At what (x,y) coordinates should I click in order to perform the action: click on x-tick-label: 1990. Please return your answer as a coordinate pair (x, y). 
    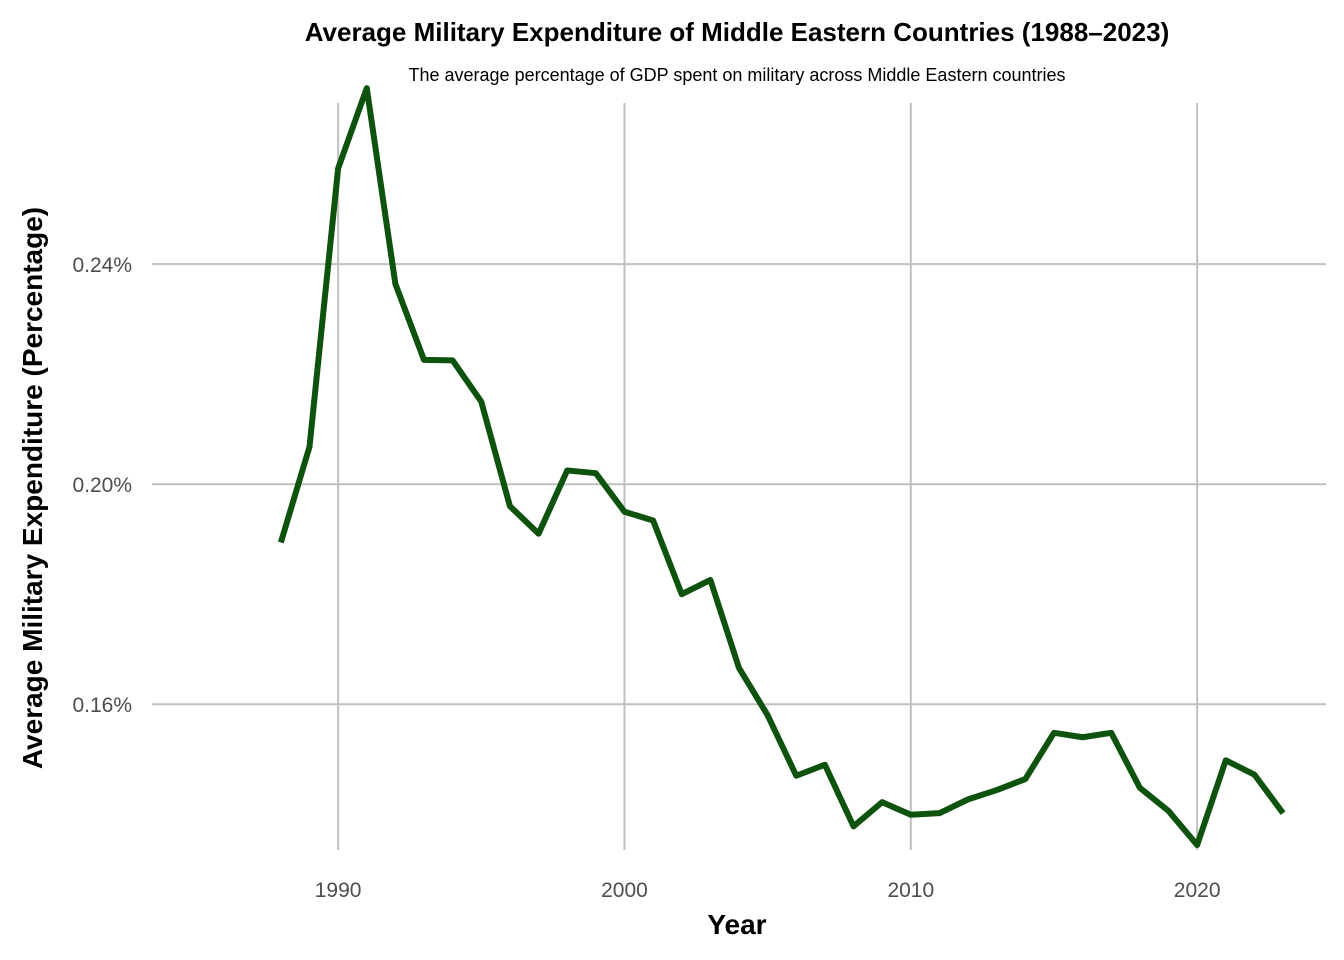
    Looking at the image, I should click on (338, 890).